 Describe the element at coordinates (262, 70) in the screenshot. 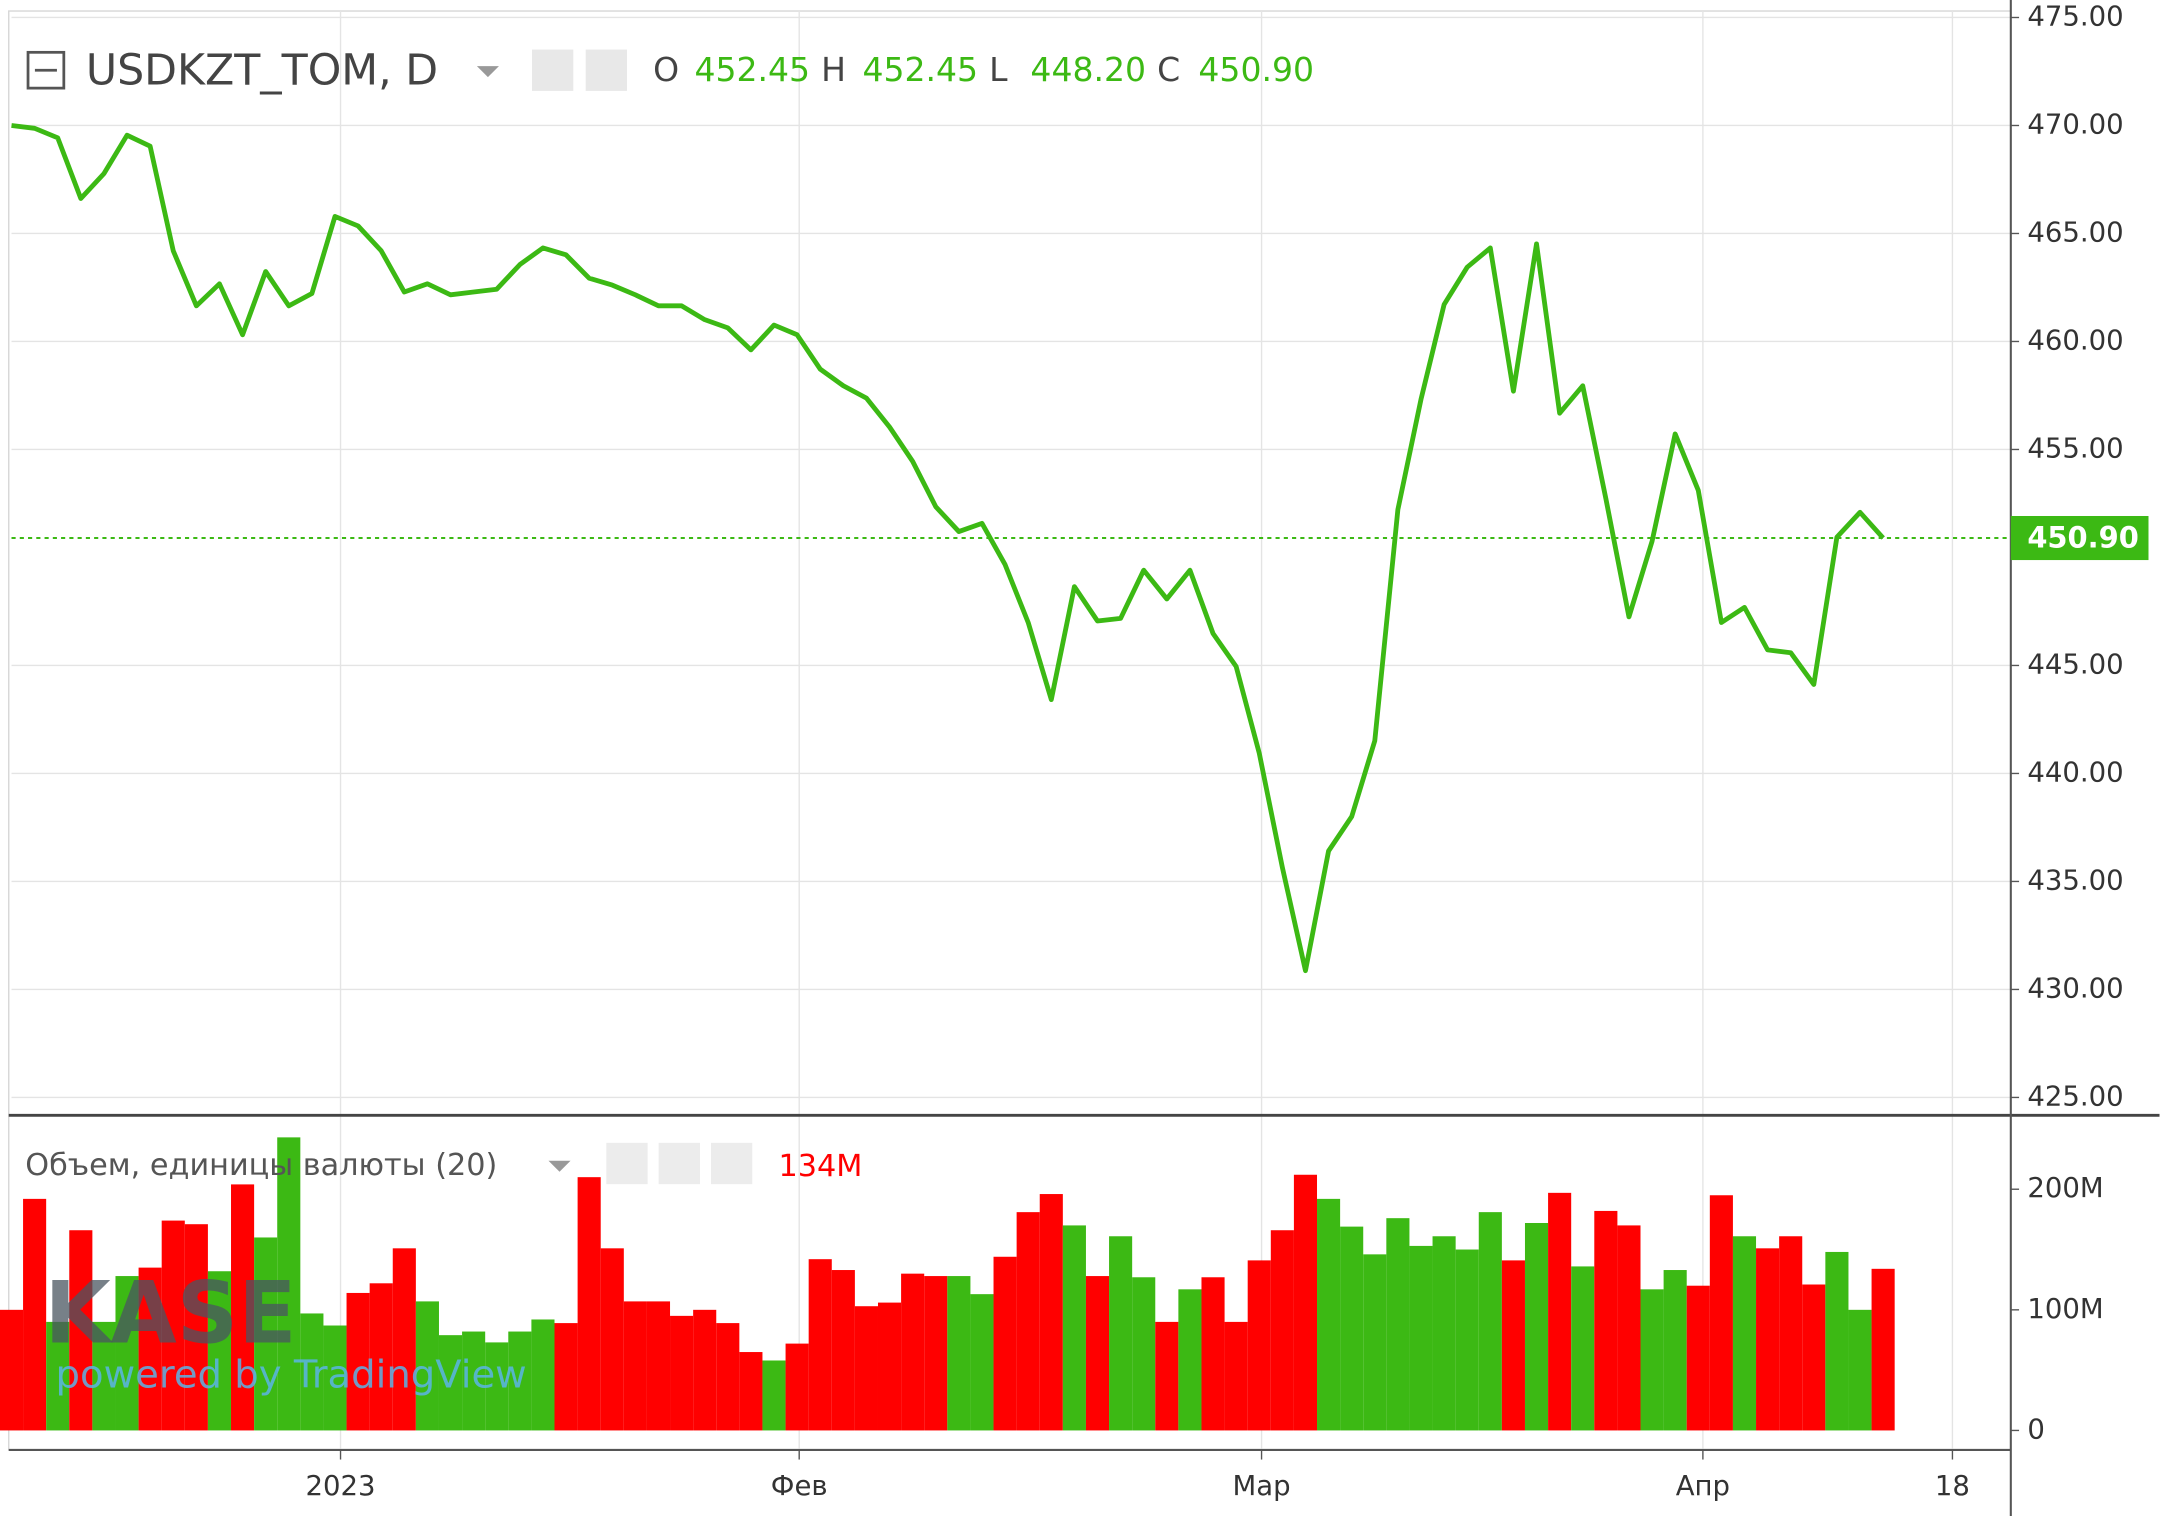

I see `chart-title: USDKZT_TOM, D` at that location.